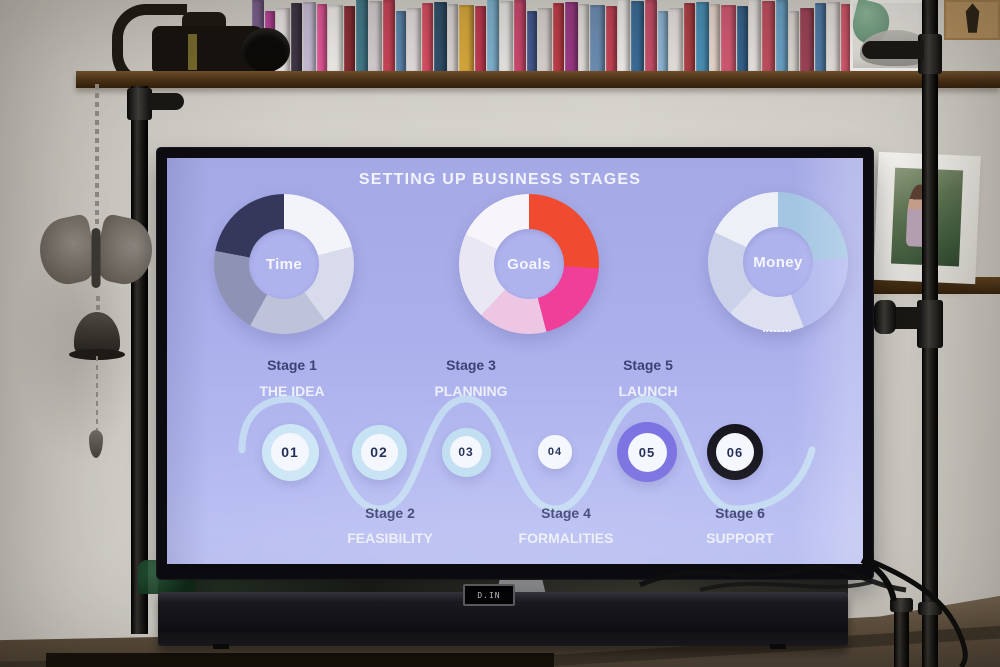 This screenshot has width=1000, height=667. Describe the element at coordinates (740, 513) in the screenshot. I see `stage-label-text: Stage 6` at that location.